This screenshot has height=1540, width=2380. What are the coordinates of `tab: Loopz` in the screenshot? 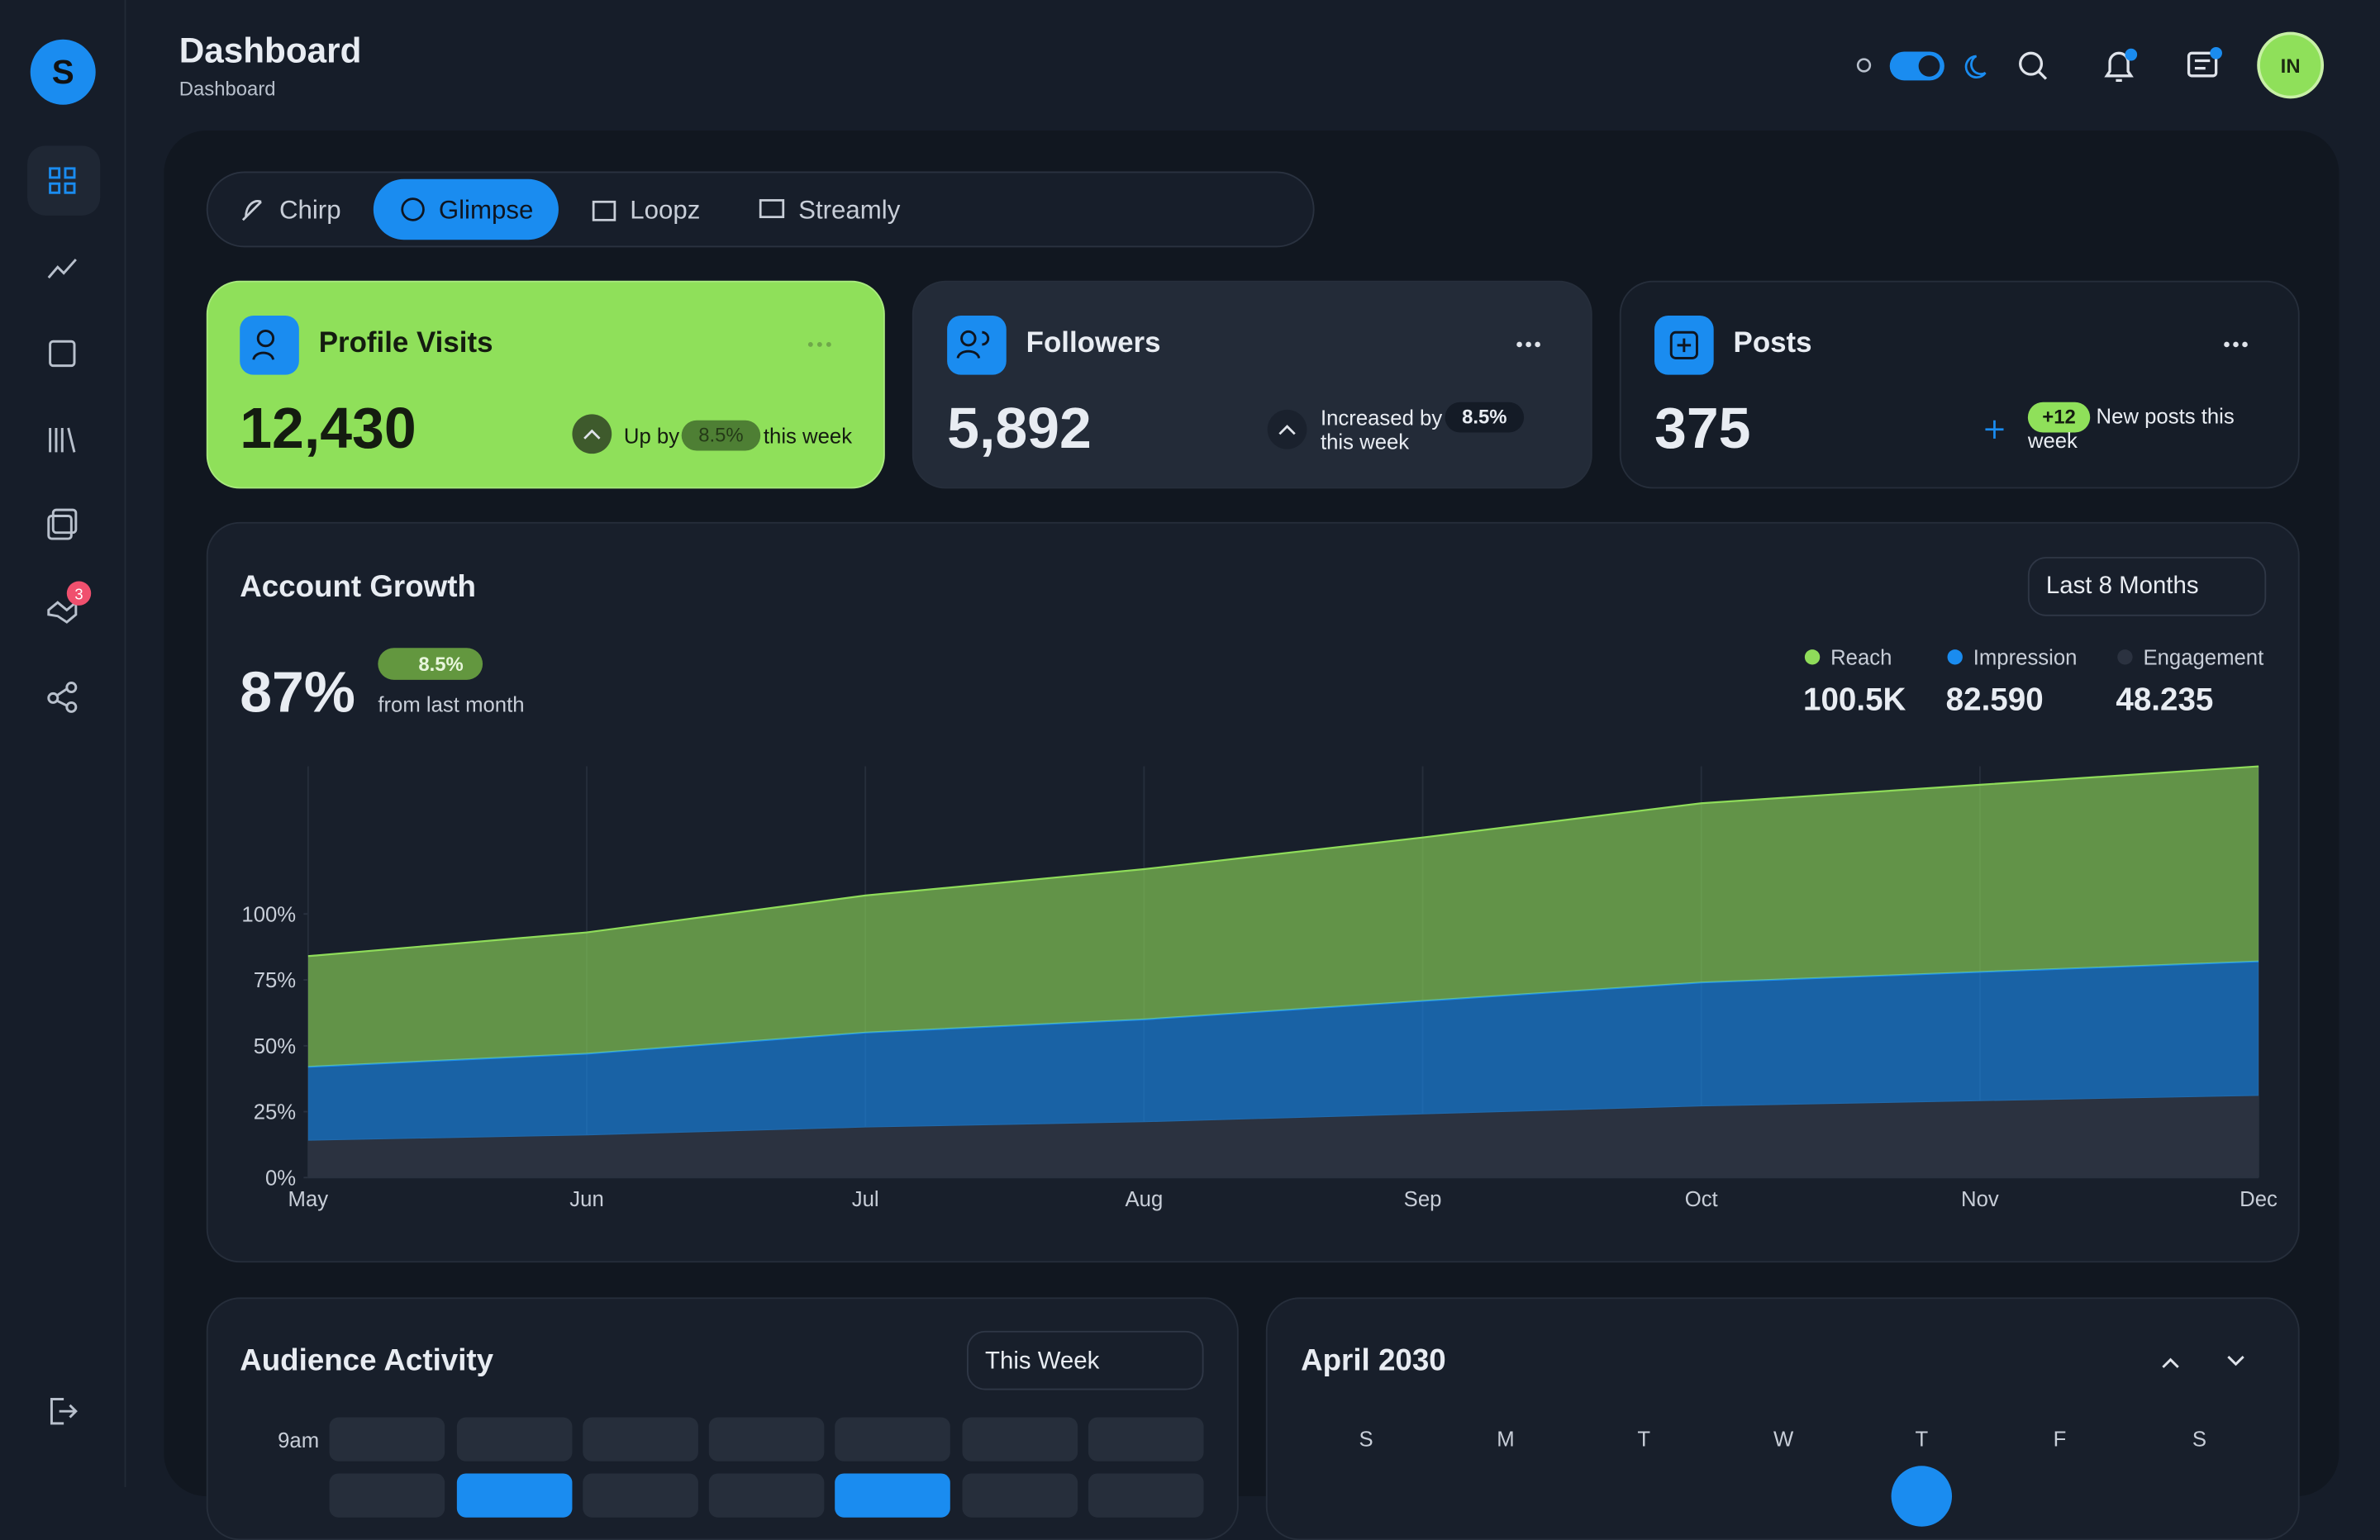 It's located at (665, 210).